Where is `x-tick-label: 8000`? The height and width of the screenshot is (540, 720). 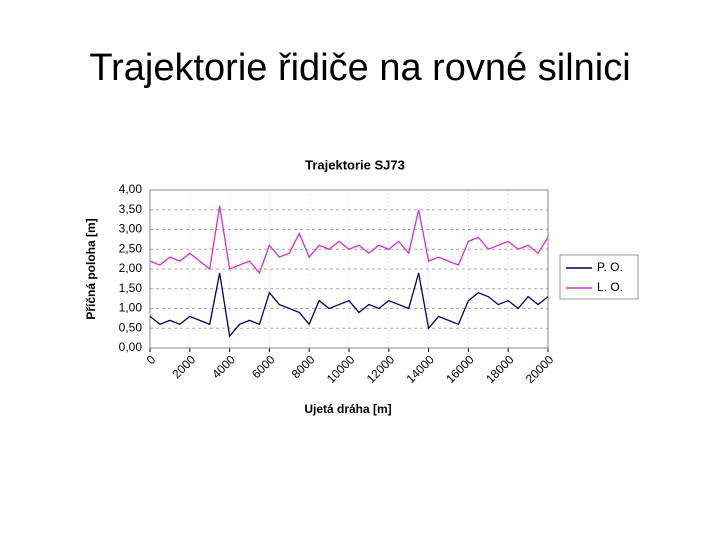
x-tick-label: 8000 is located at coordinates (303, 366).